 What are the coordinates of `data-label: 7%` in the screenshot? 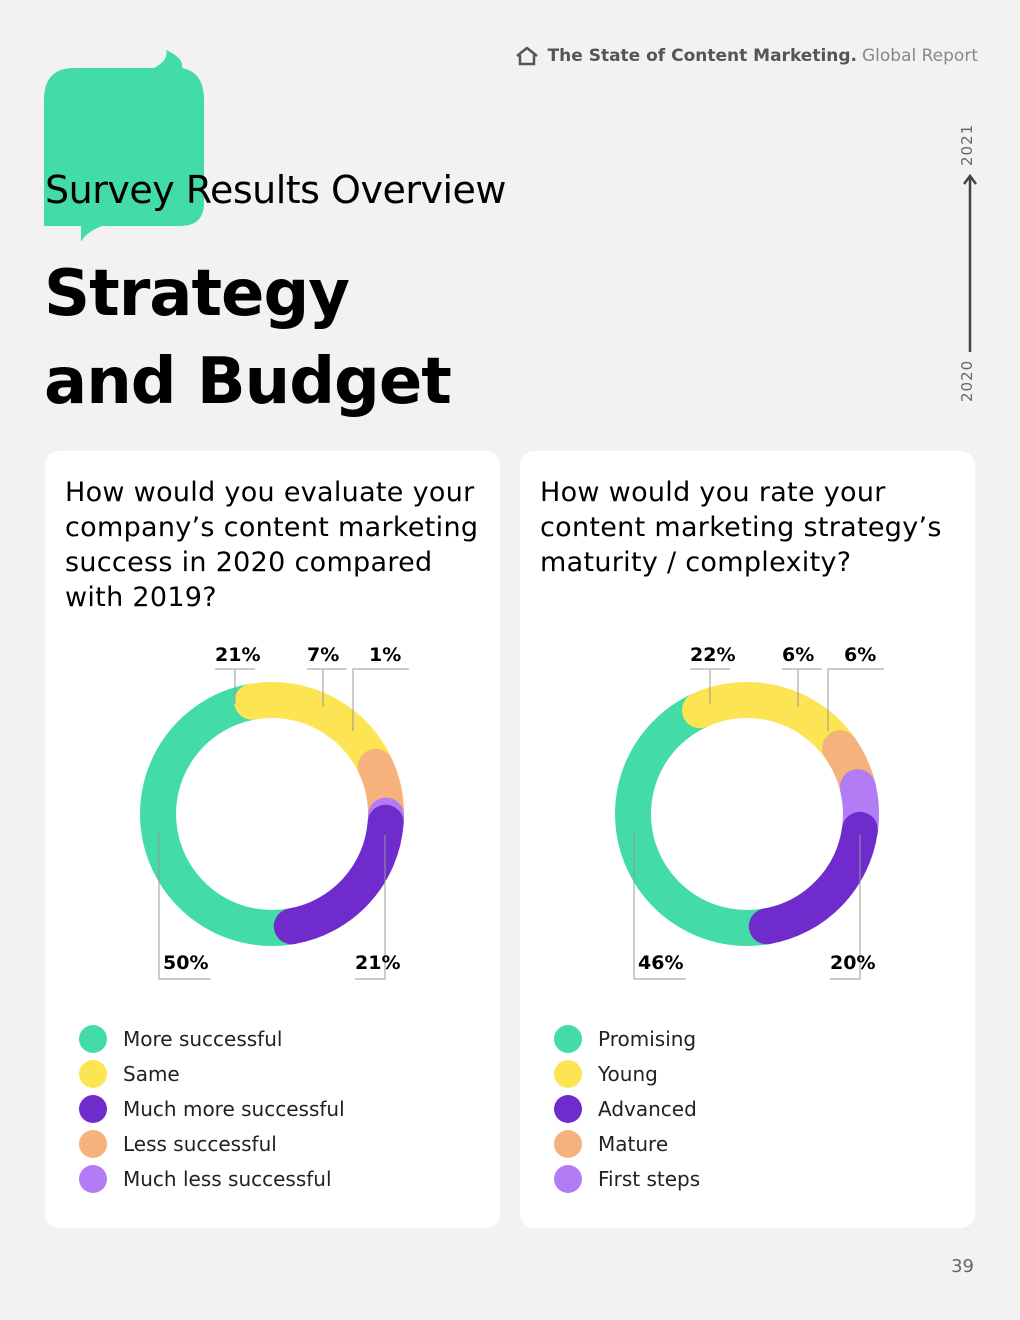 It's located at (323, 655).